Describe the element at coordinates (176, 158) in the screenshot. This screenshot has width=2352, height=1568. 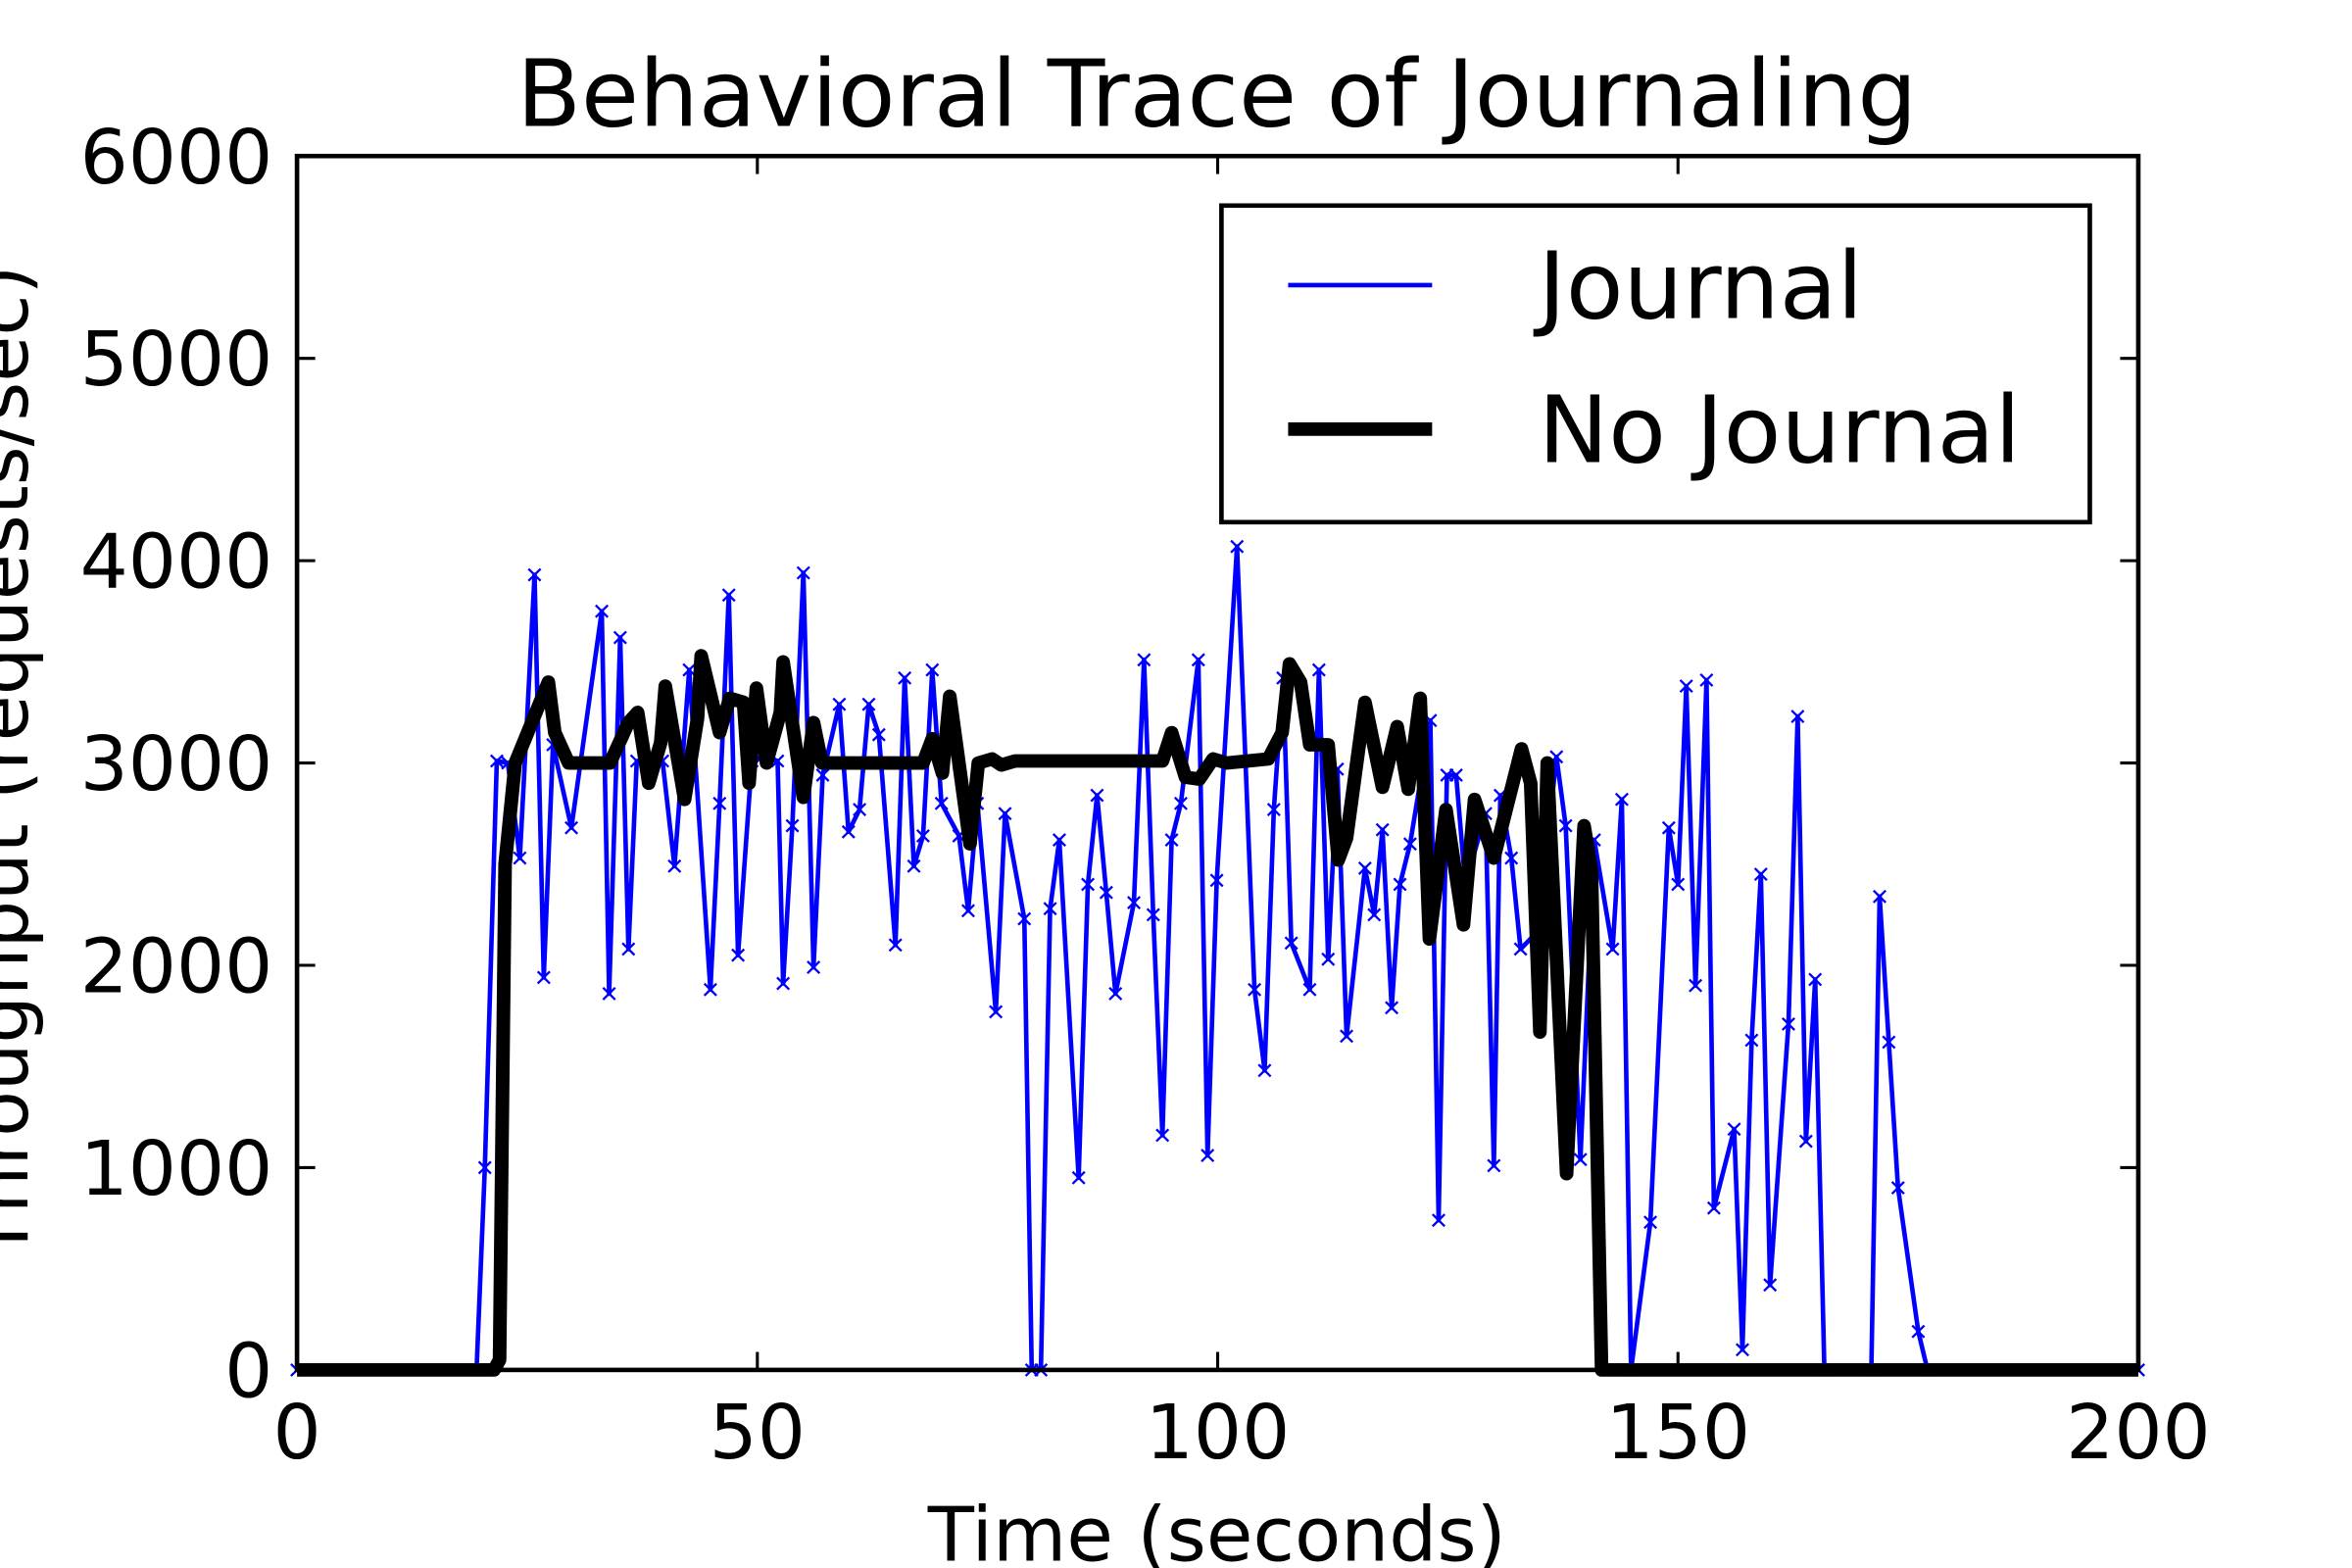
I see `y-tick-label: 6000` at that location.